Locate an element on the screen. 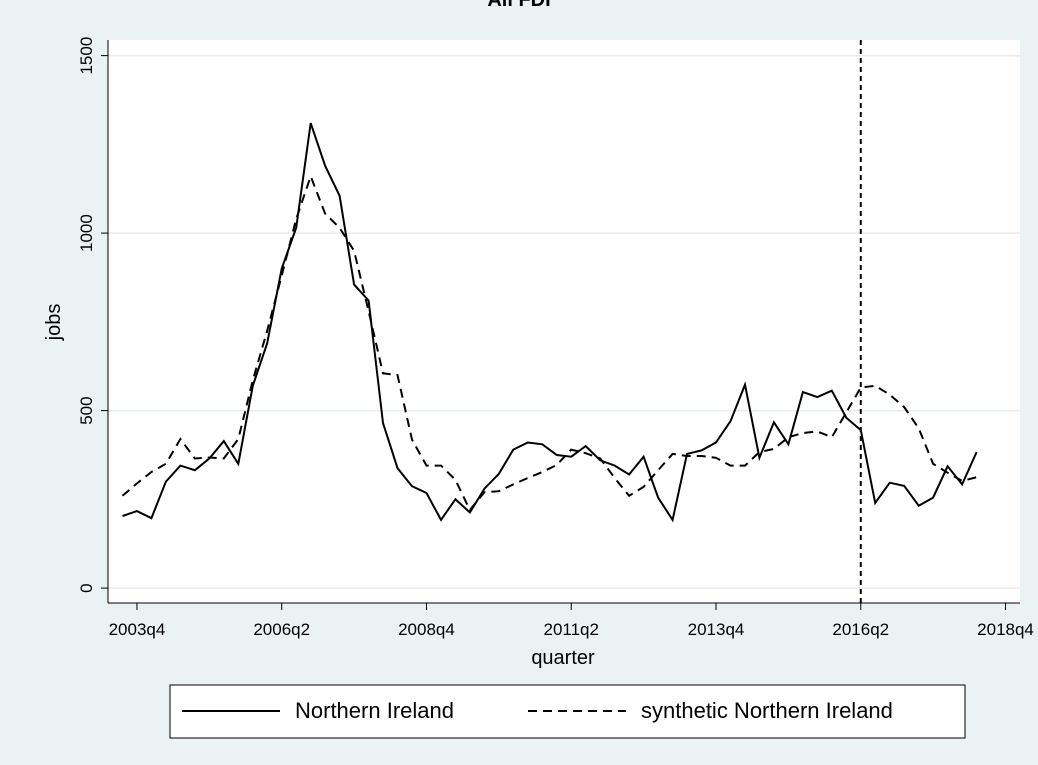 This screenshot has width=1038, height=765. x-tick-label: 2011q2 is located at coordinates (571, 629).